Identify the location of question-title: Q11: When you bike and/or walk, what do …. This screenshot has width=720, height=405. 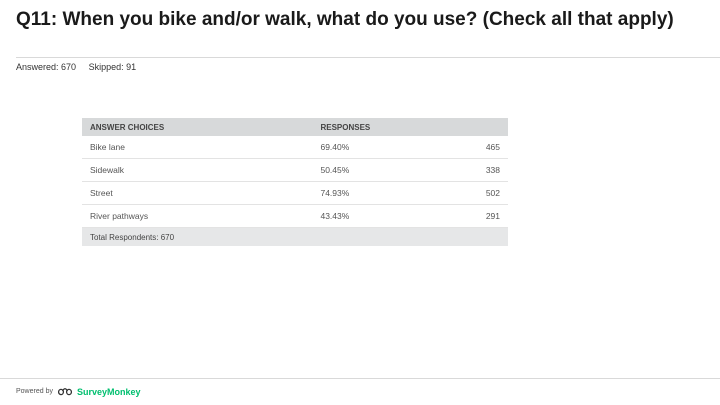
(345, 19).